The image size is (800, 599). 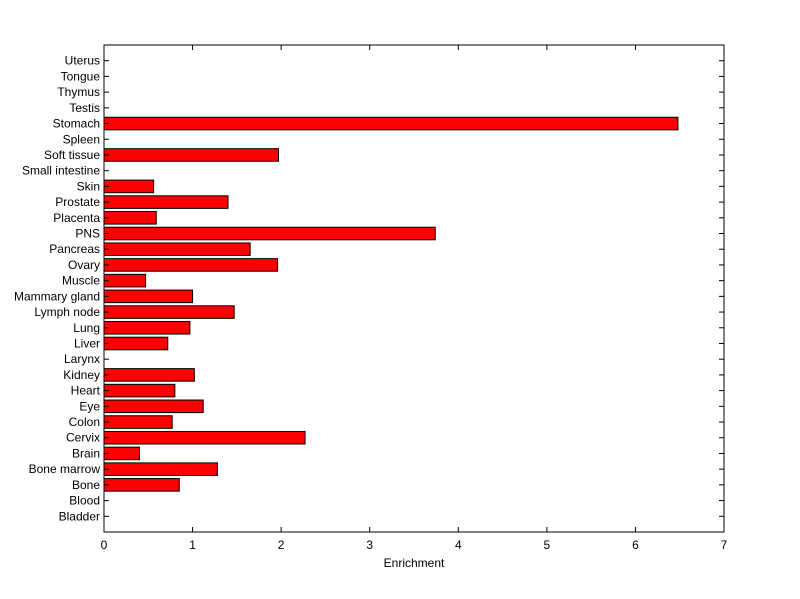 I want to click on x-tick-label-1: 1, so click(x=192, y=545).